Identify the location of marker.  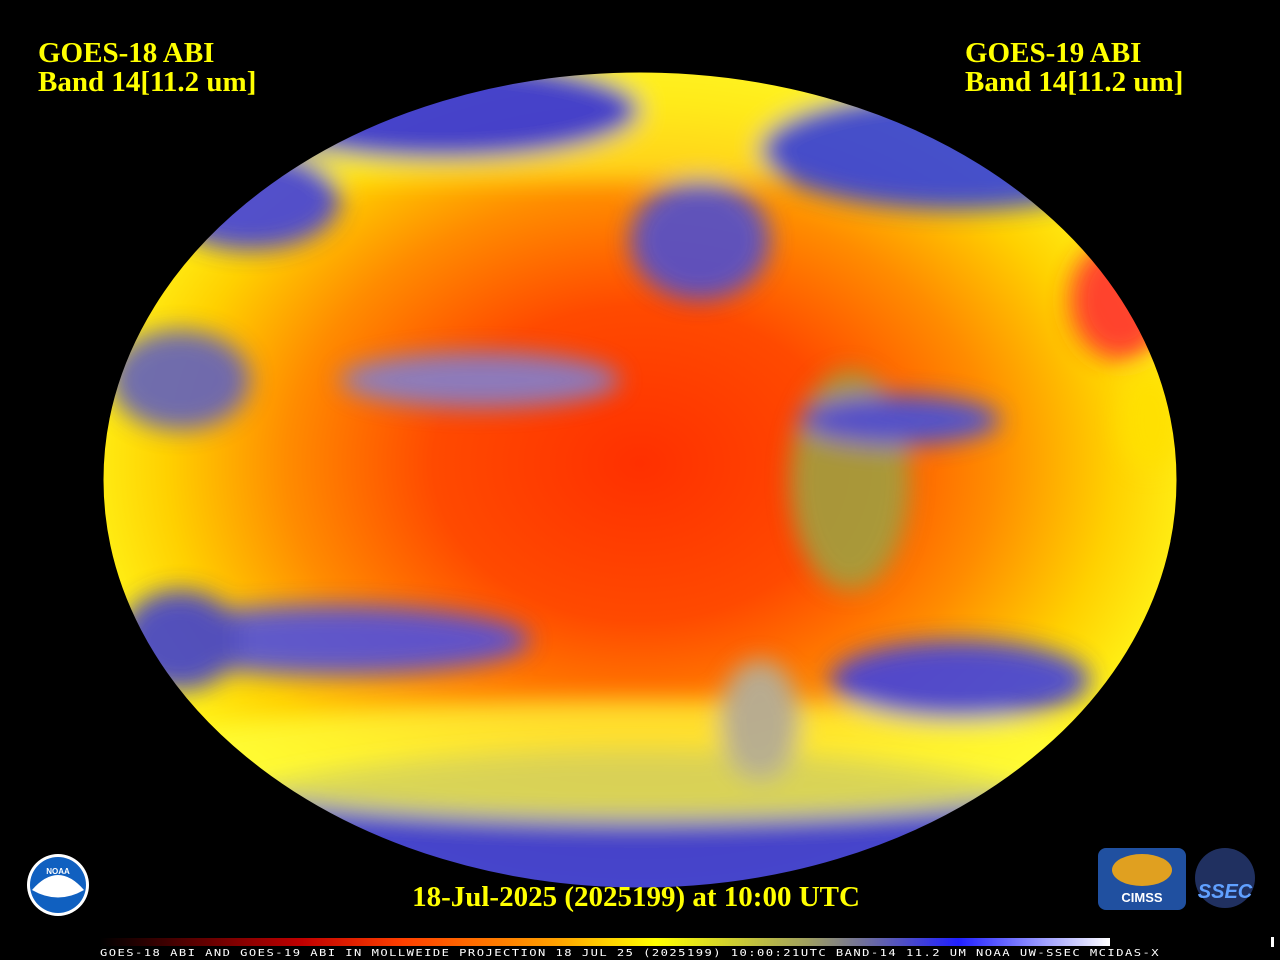
(1272, 942).